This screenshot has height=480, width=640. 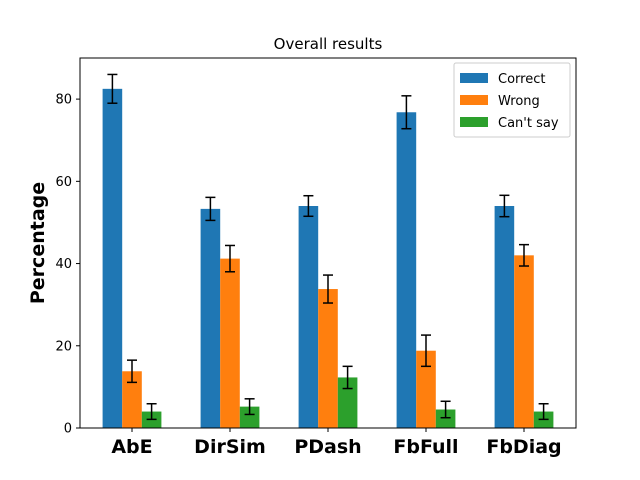 I want to click on y-tick-label-0: 0, so click(x=68, y=429).